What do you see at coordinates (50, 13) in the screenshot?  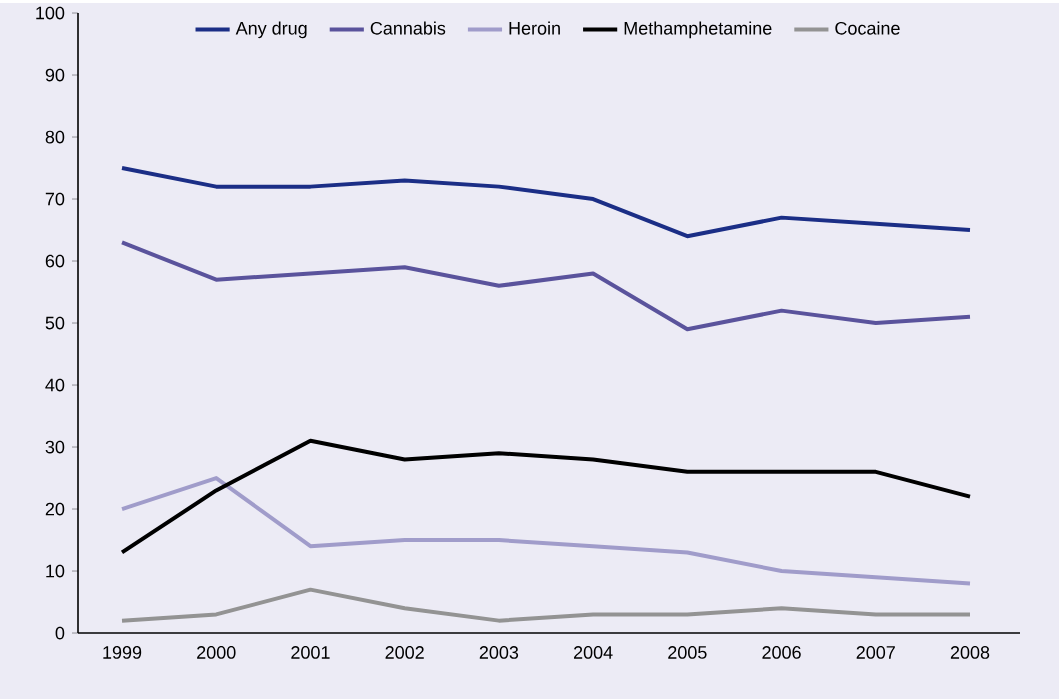 I see `y-tick-label: 100` at bounding box center [50, 13].